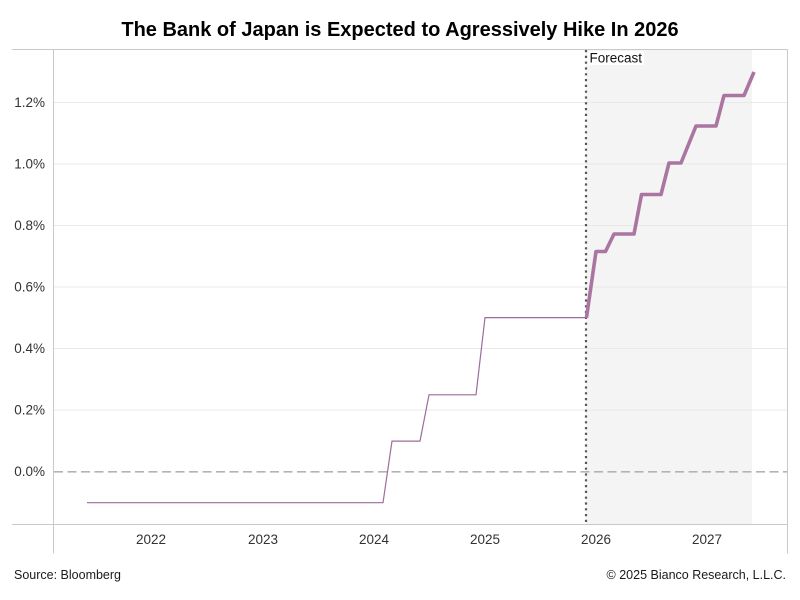 This screenshot has width=800, height=600. I want to click on svg-text: 2025, so click(485, 539).